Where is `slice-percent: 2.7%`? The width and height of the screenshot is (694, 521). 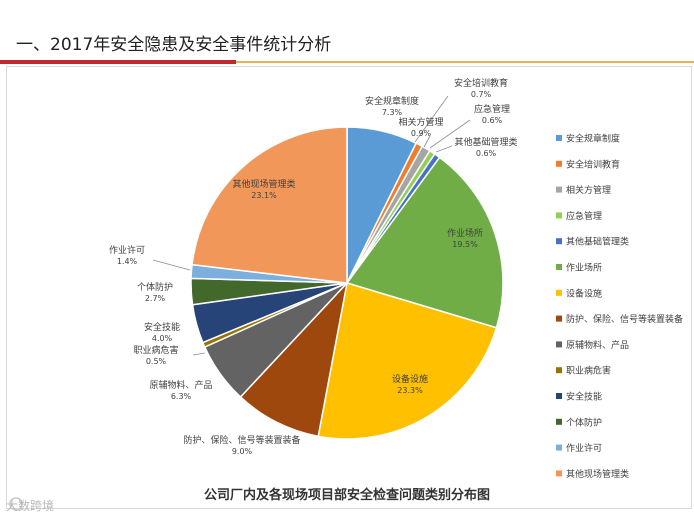 slice-percent: 2.7% is located at coordinates (155, 298).